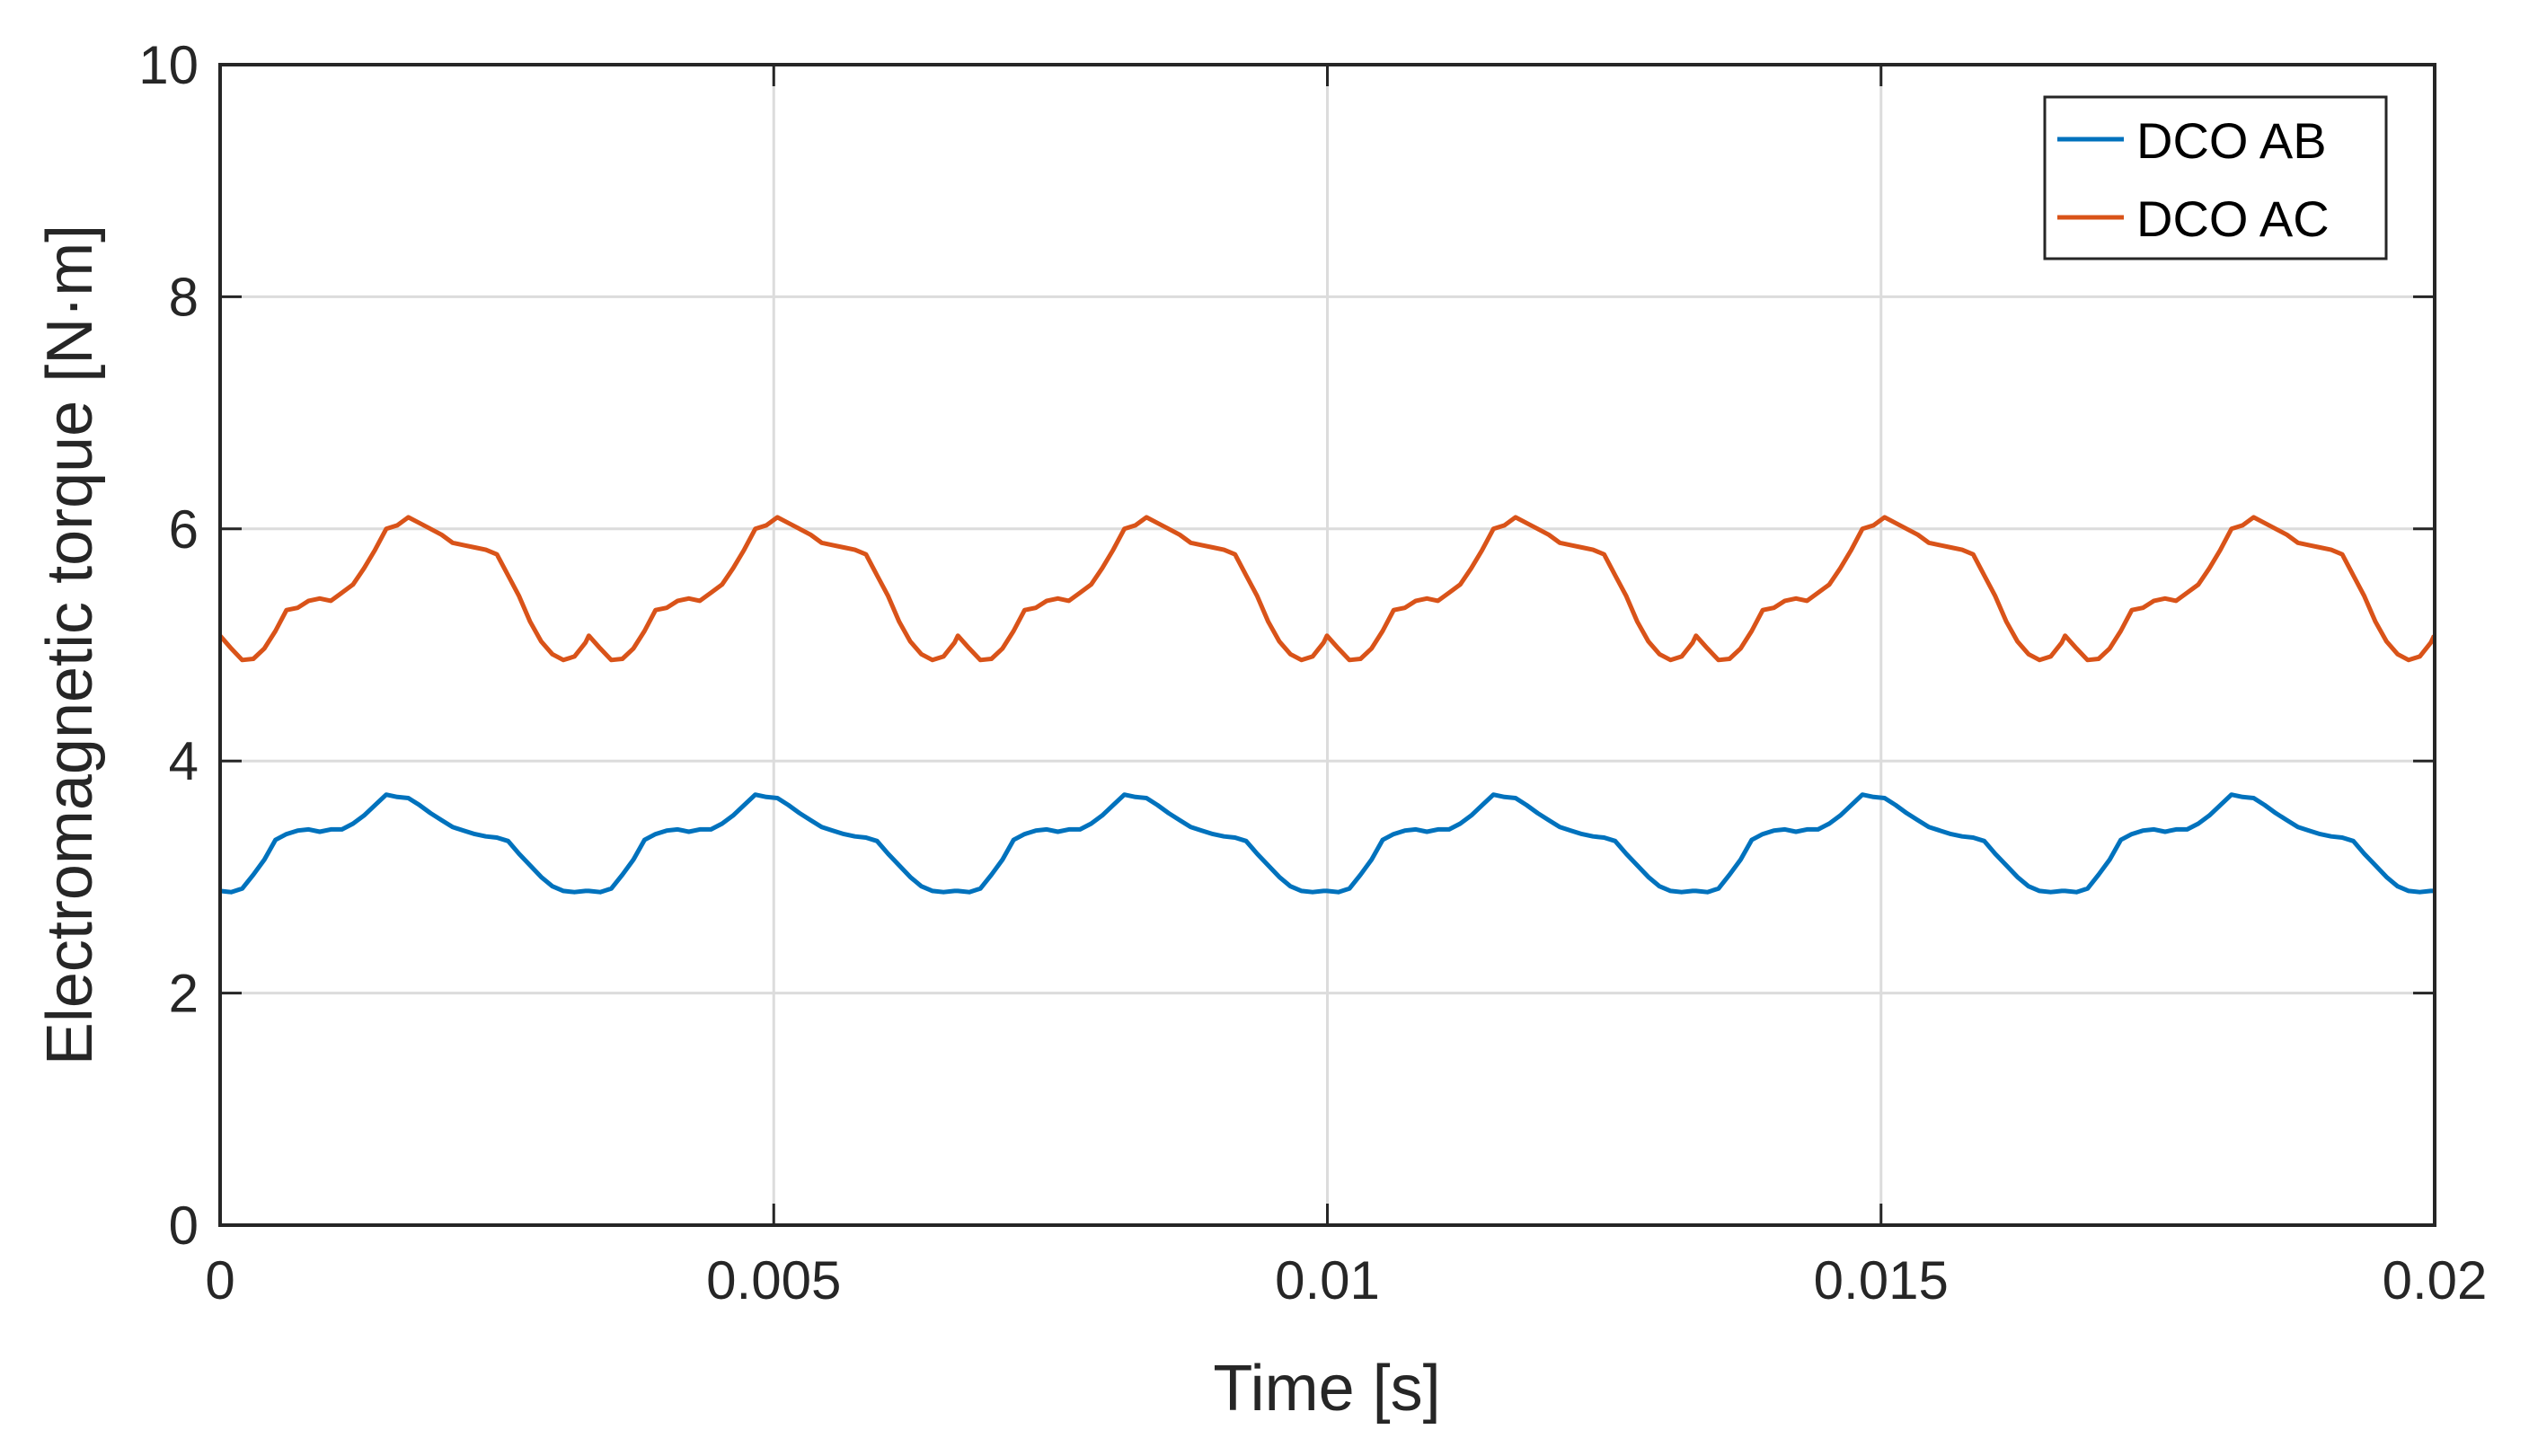 This screenshot has width=2529, height=1456. What do you see at coordinates (168, 65) in the screenshot?
I see `y-tick-label: 10` at bounding box center [168, 65].